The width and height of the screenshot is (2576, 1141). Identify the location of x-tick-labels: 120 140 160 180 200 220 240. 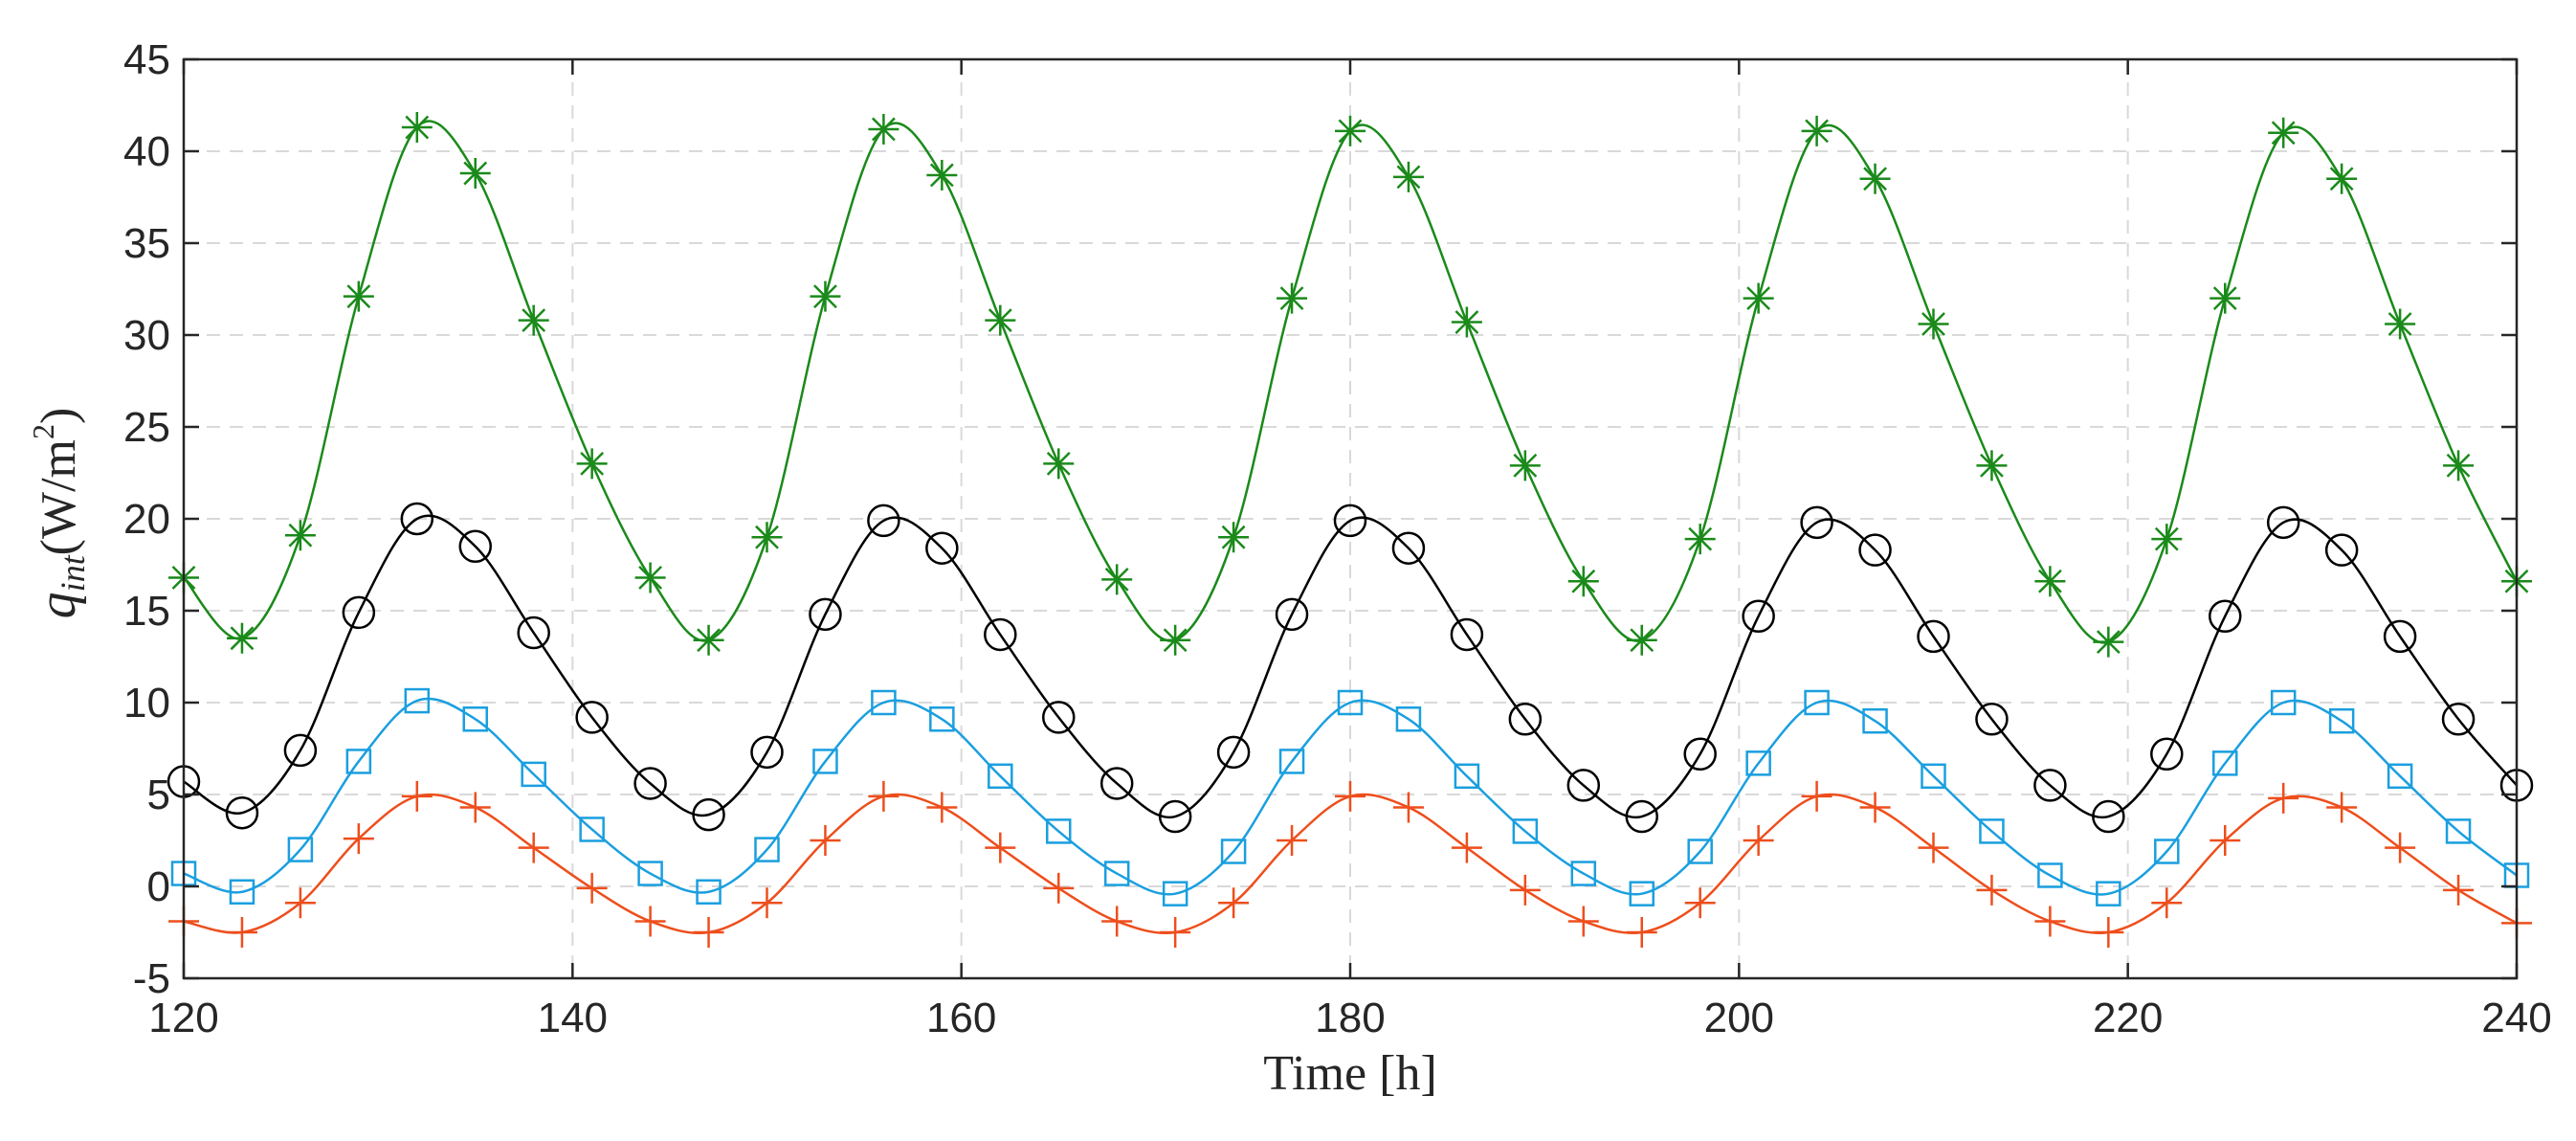
(1349, 1018).